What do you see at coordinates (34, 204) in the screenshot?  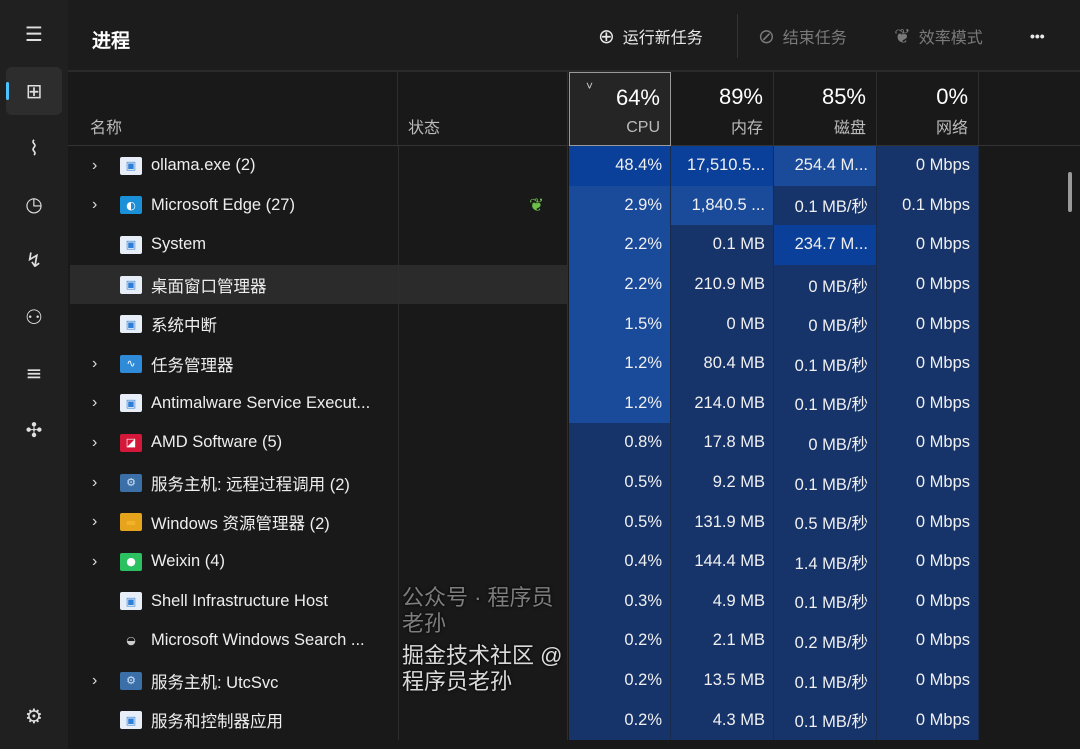 I see `sidebar-item-app-history: ◷` at bounding box center [34, 204].